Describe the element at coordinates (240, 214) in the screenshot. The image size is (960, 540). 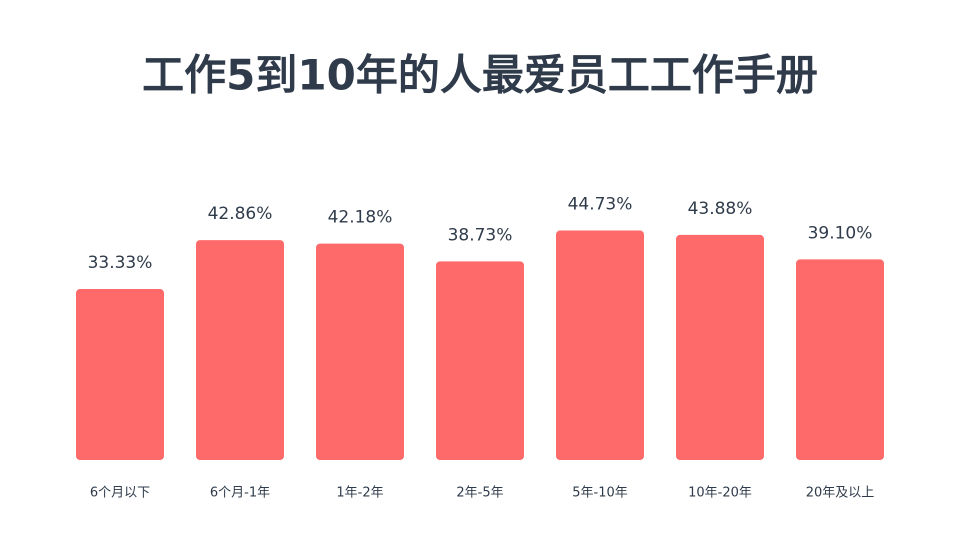
I see `value-label: 42.86%` at that location.